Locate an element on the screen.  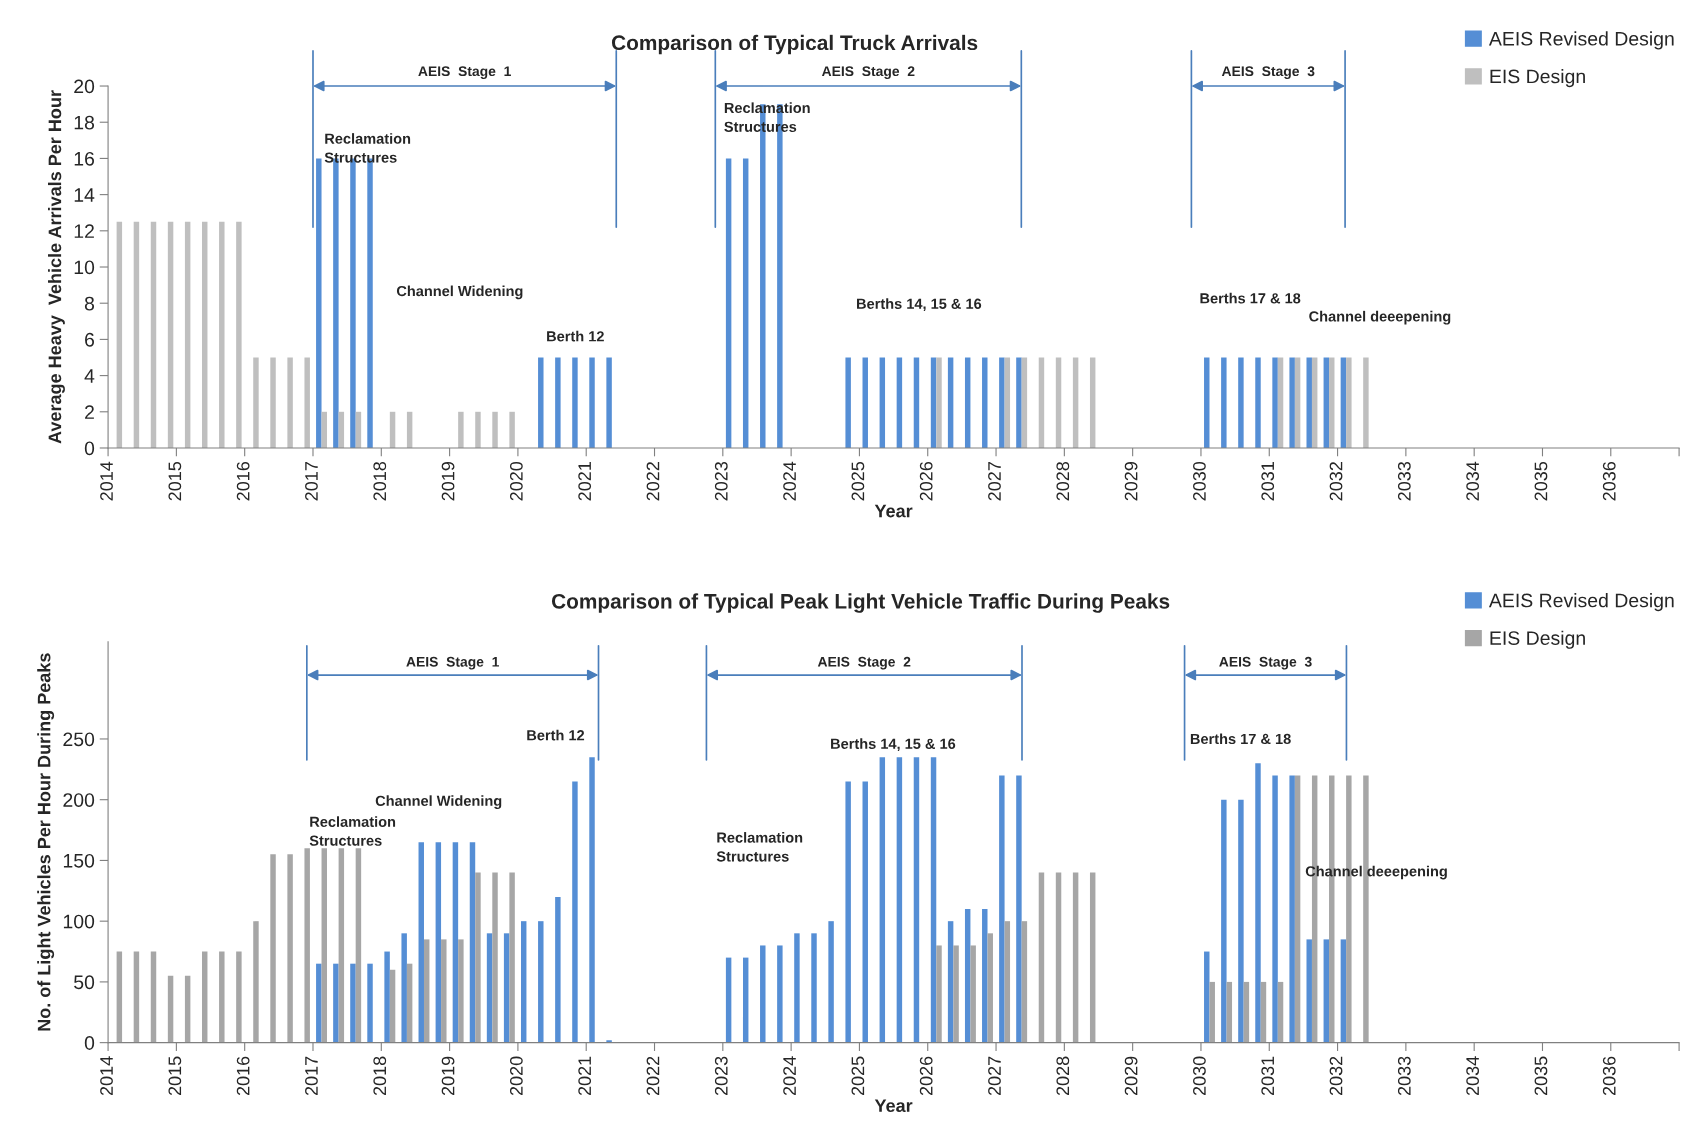
x-tick-label: 2021 is located at coordinates (585, 481).